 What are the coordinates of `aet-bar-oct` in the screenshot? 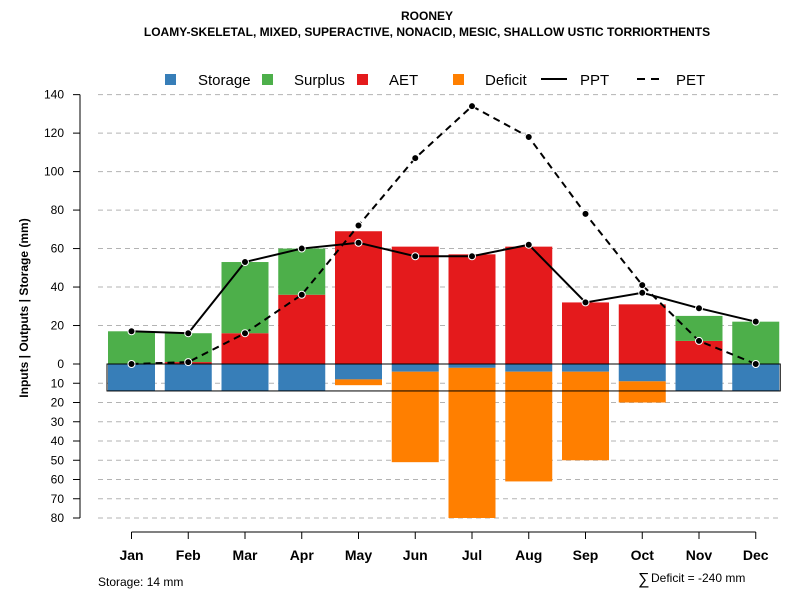 It's located at (642, 334).